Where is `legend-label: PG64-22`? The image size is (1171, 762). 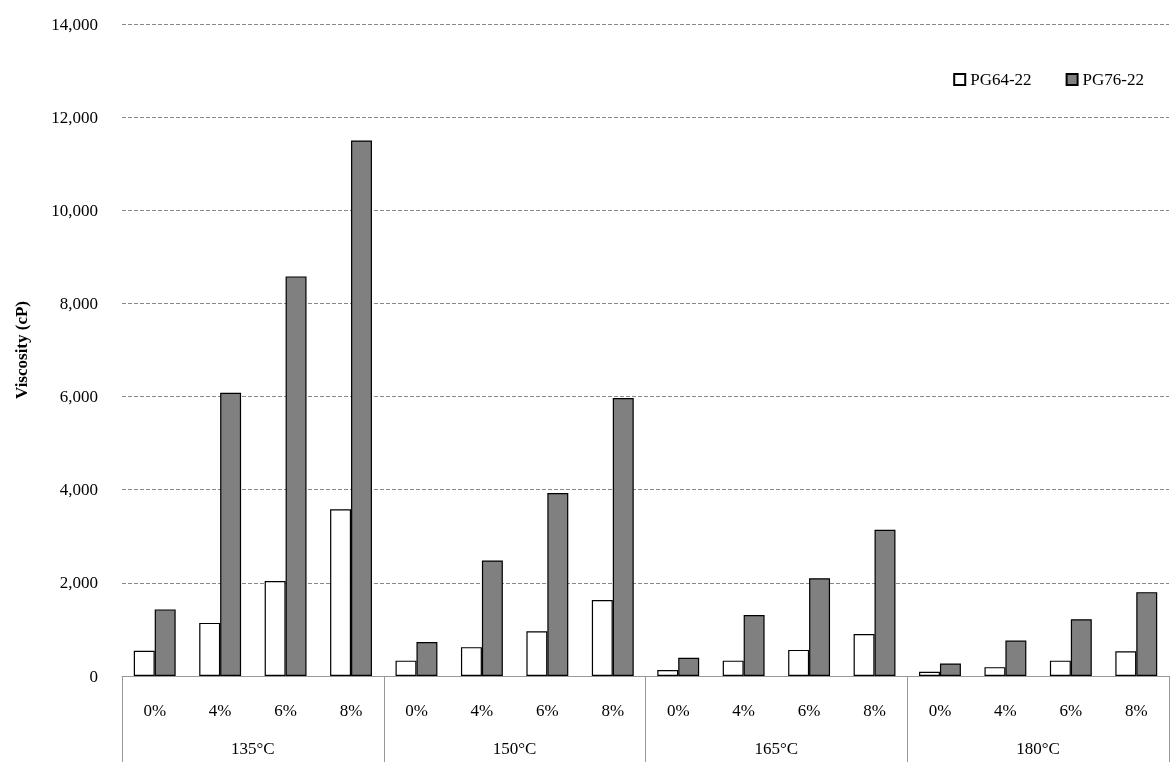
legend-label: PG64-22 is located at coordinates (1001, 79).